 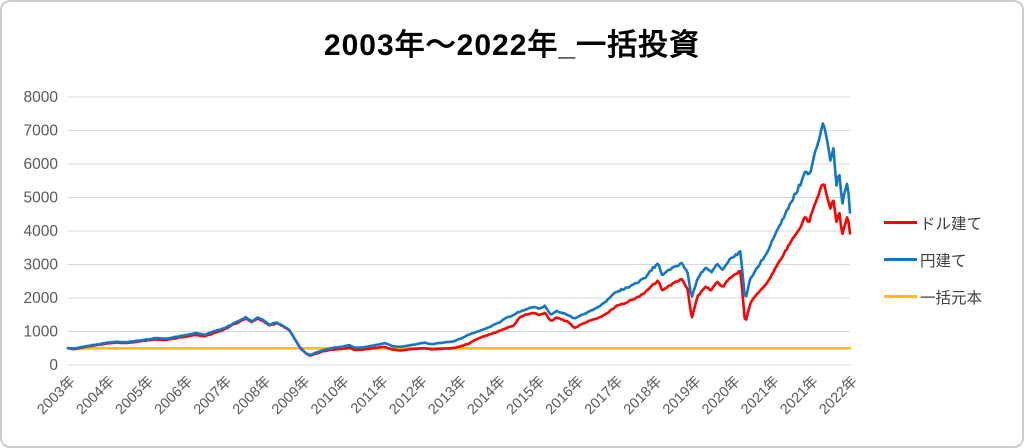 I want to click on y-tick-label: 1000, so click(x=41, y=332).